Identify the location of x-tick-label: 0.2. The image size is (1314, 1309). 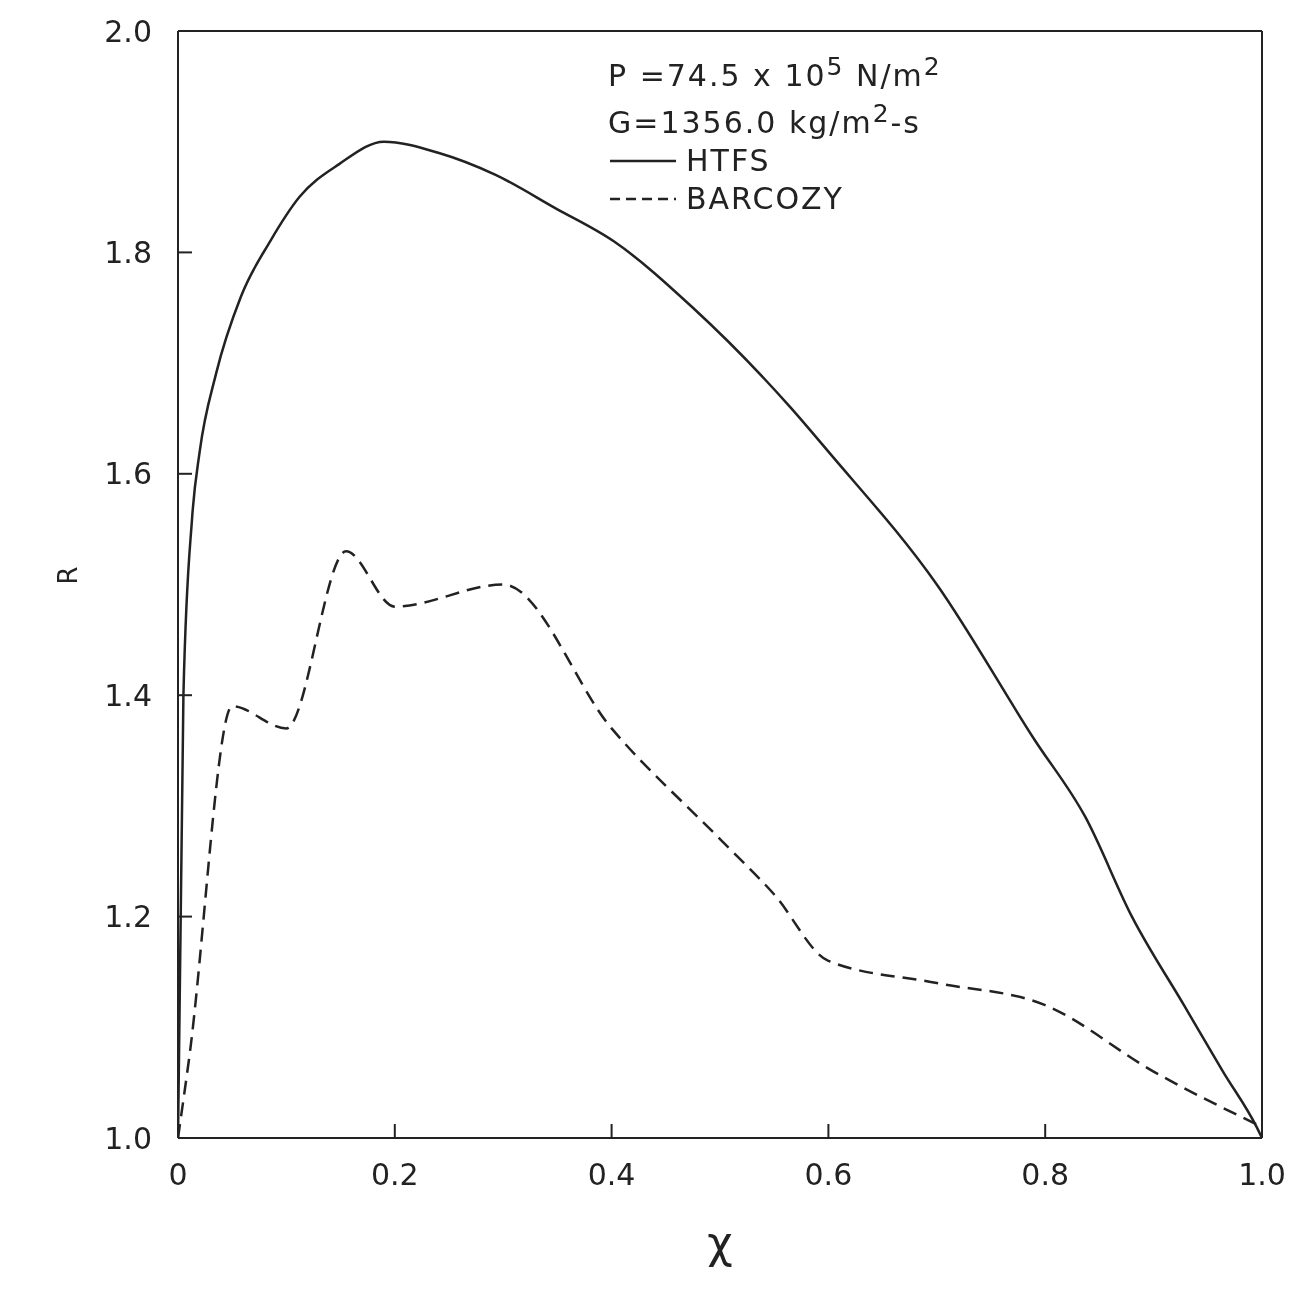
(394, 1175).